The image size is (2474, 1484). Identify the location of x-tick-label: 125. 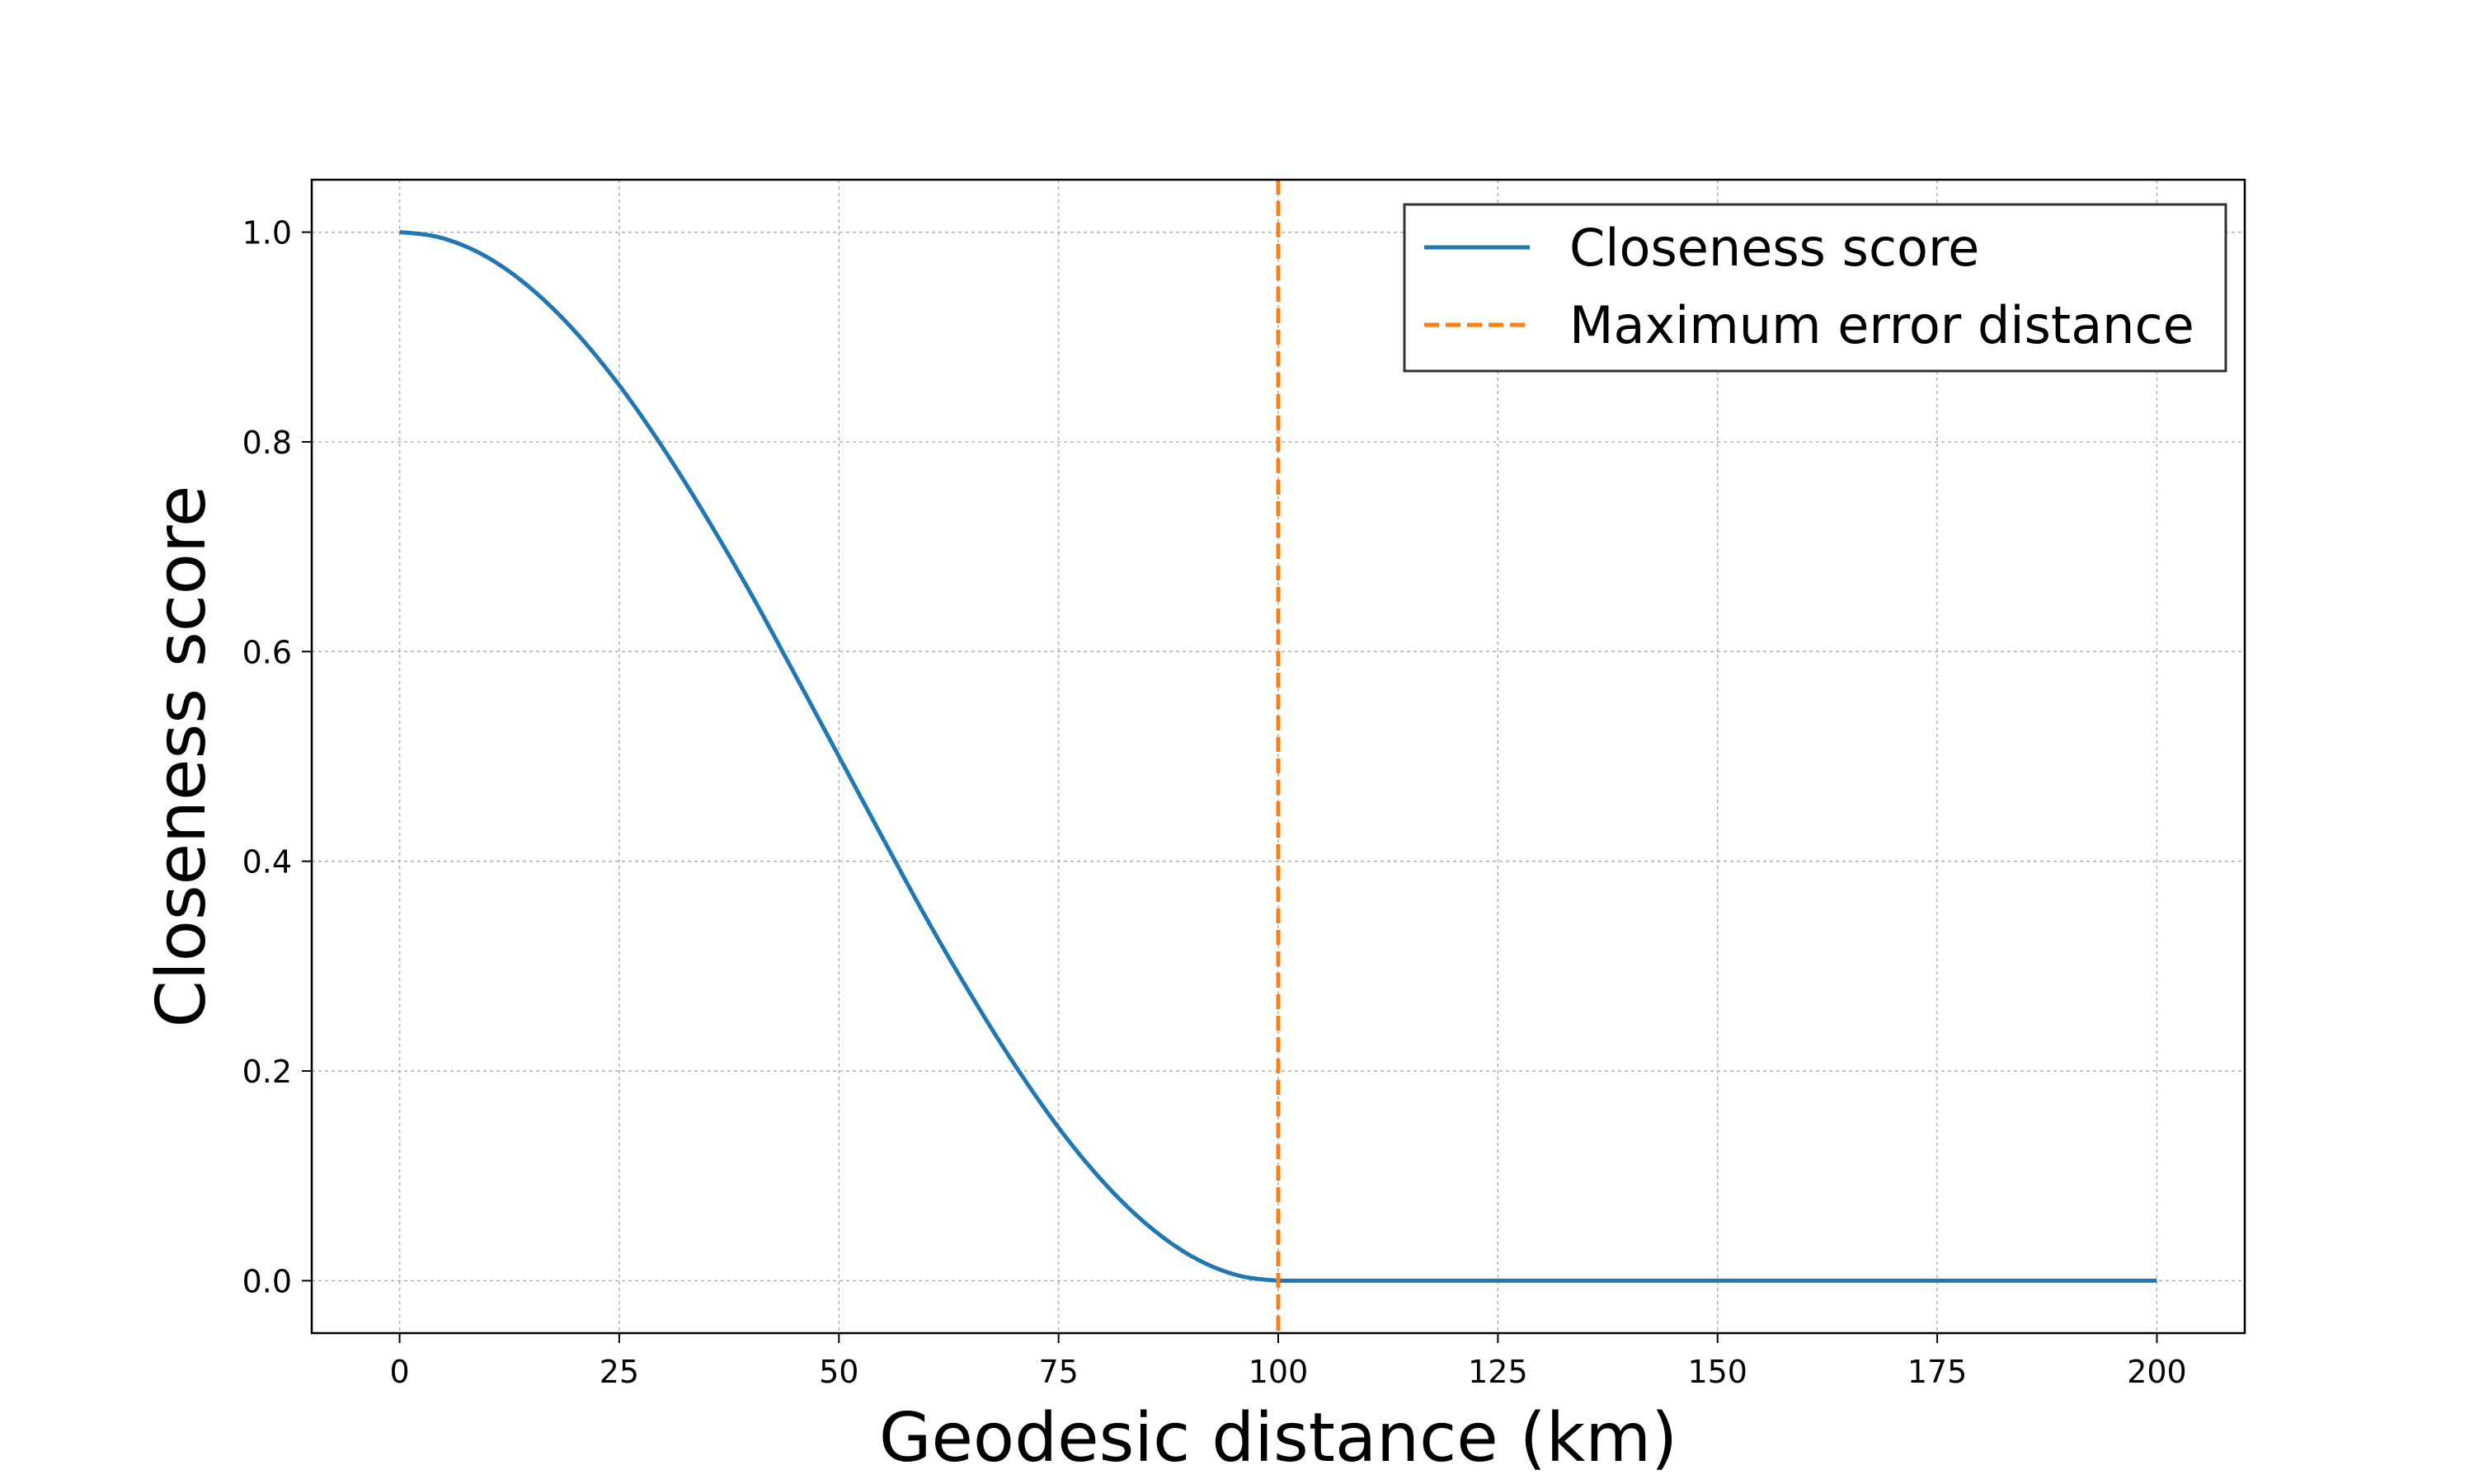
(1498, 1372).